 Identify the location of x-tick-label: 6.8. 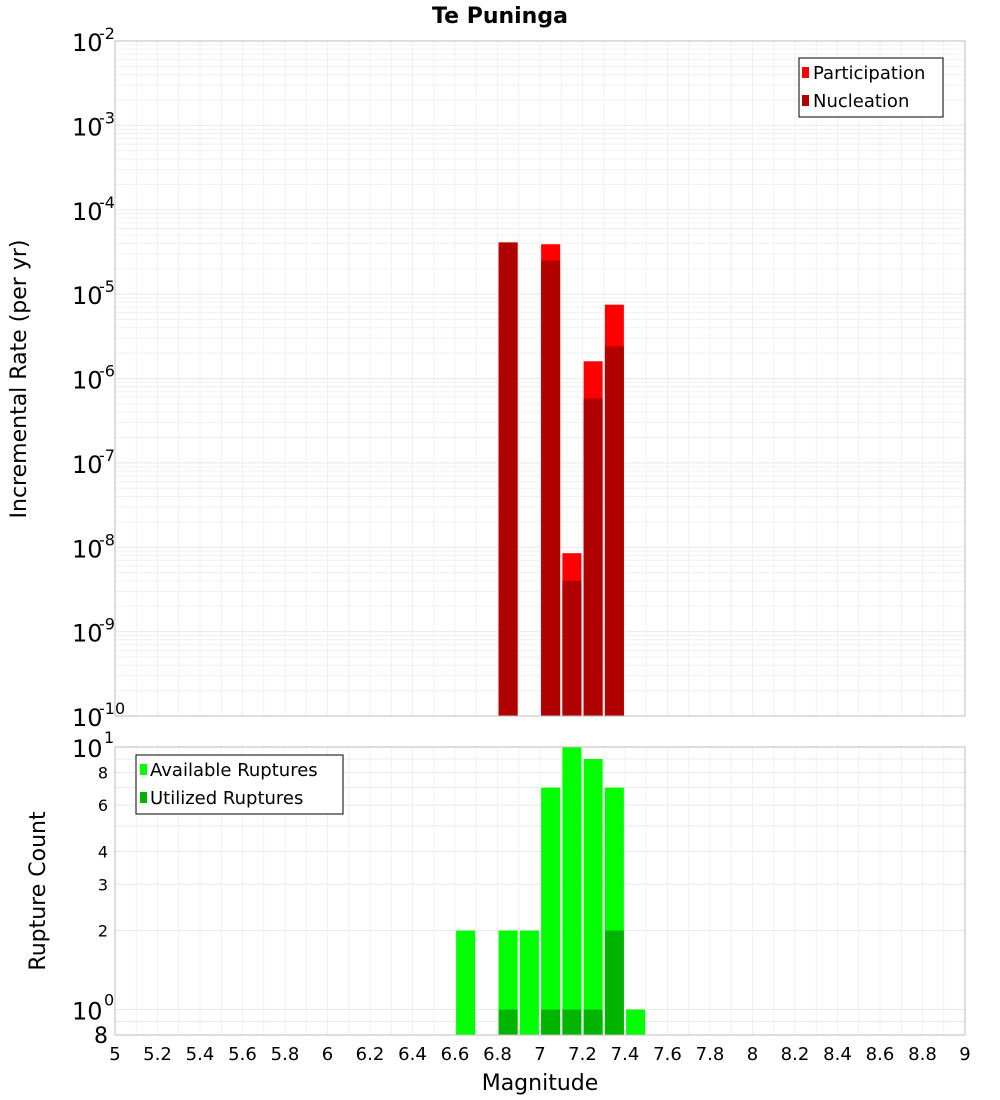
(497, 1054).